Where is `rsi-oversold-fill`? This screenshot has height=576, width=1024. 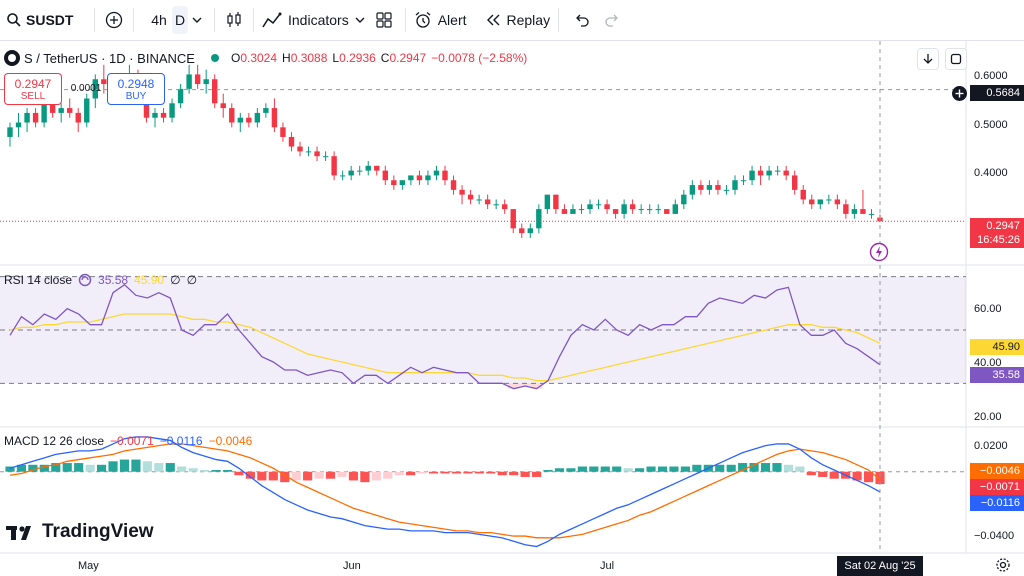 rsi-oversold-fill is located at coordinates (513, 386).